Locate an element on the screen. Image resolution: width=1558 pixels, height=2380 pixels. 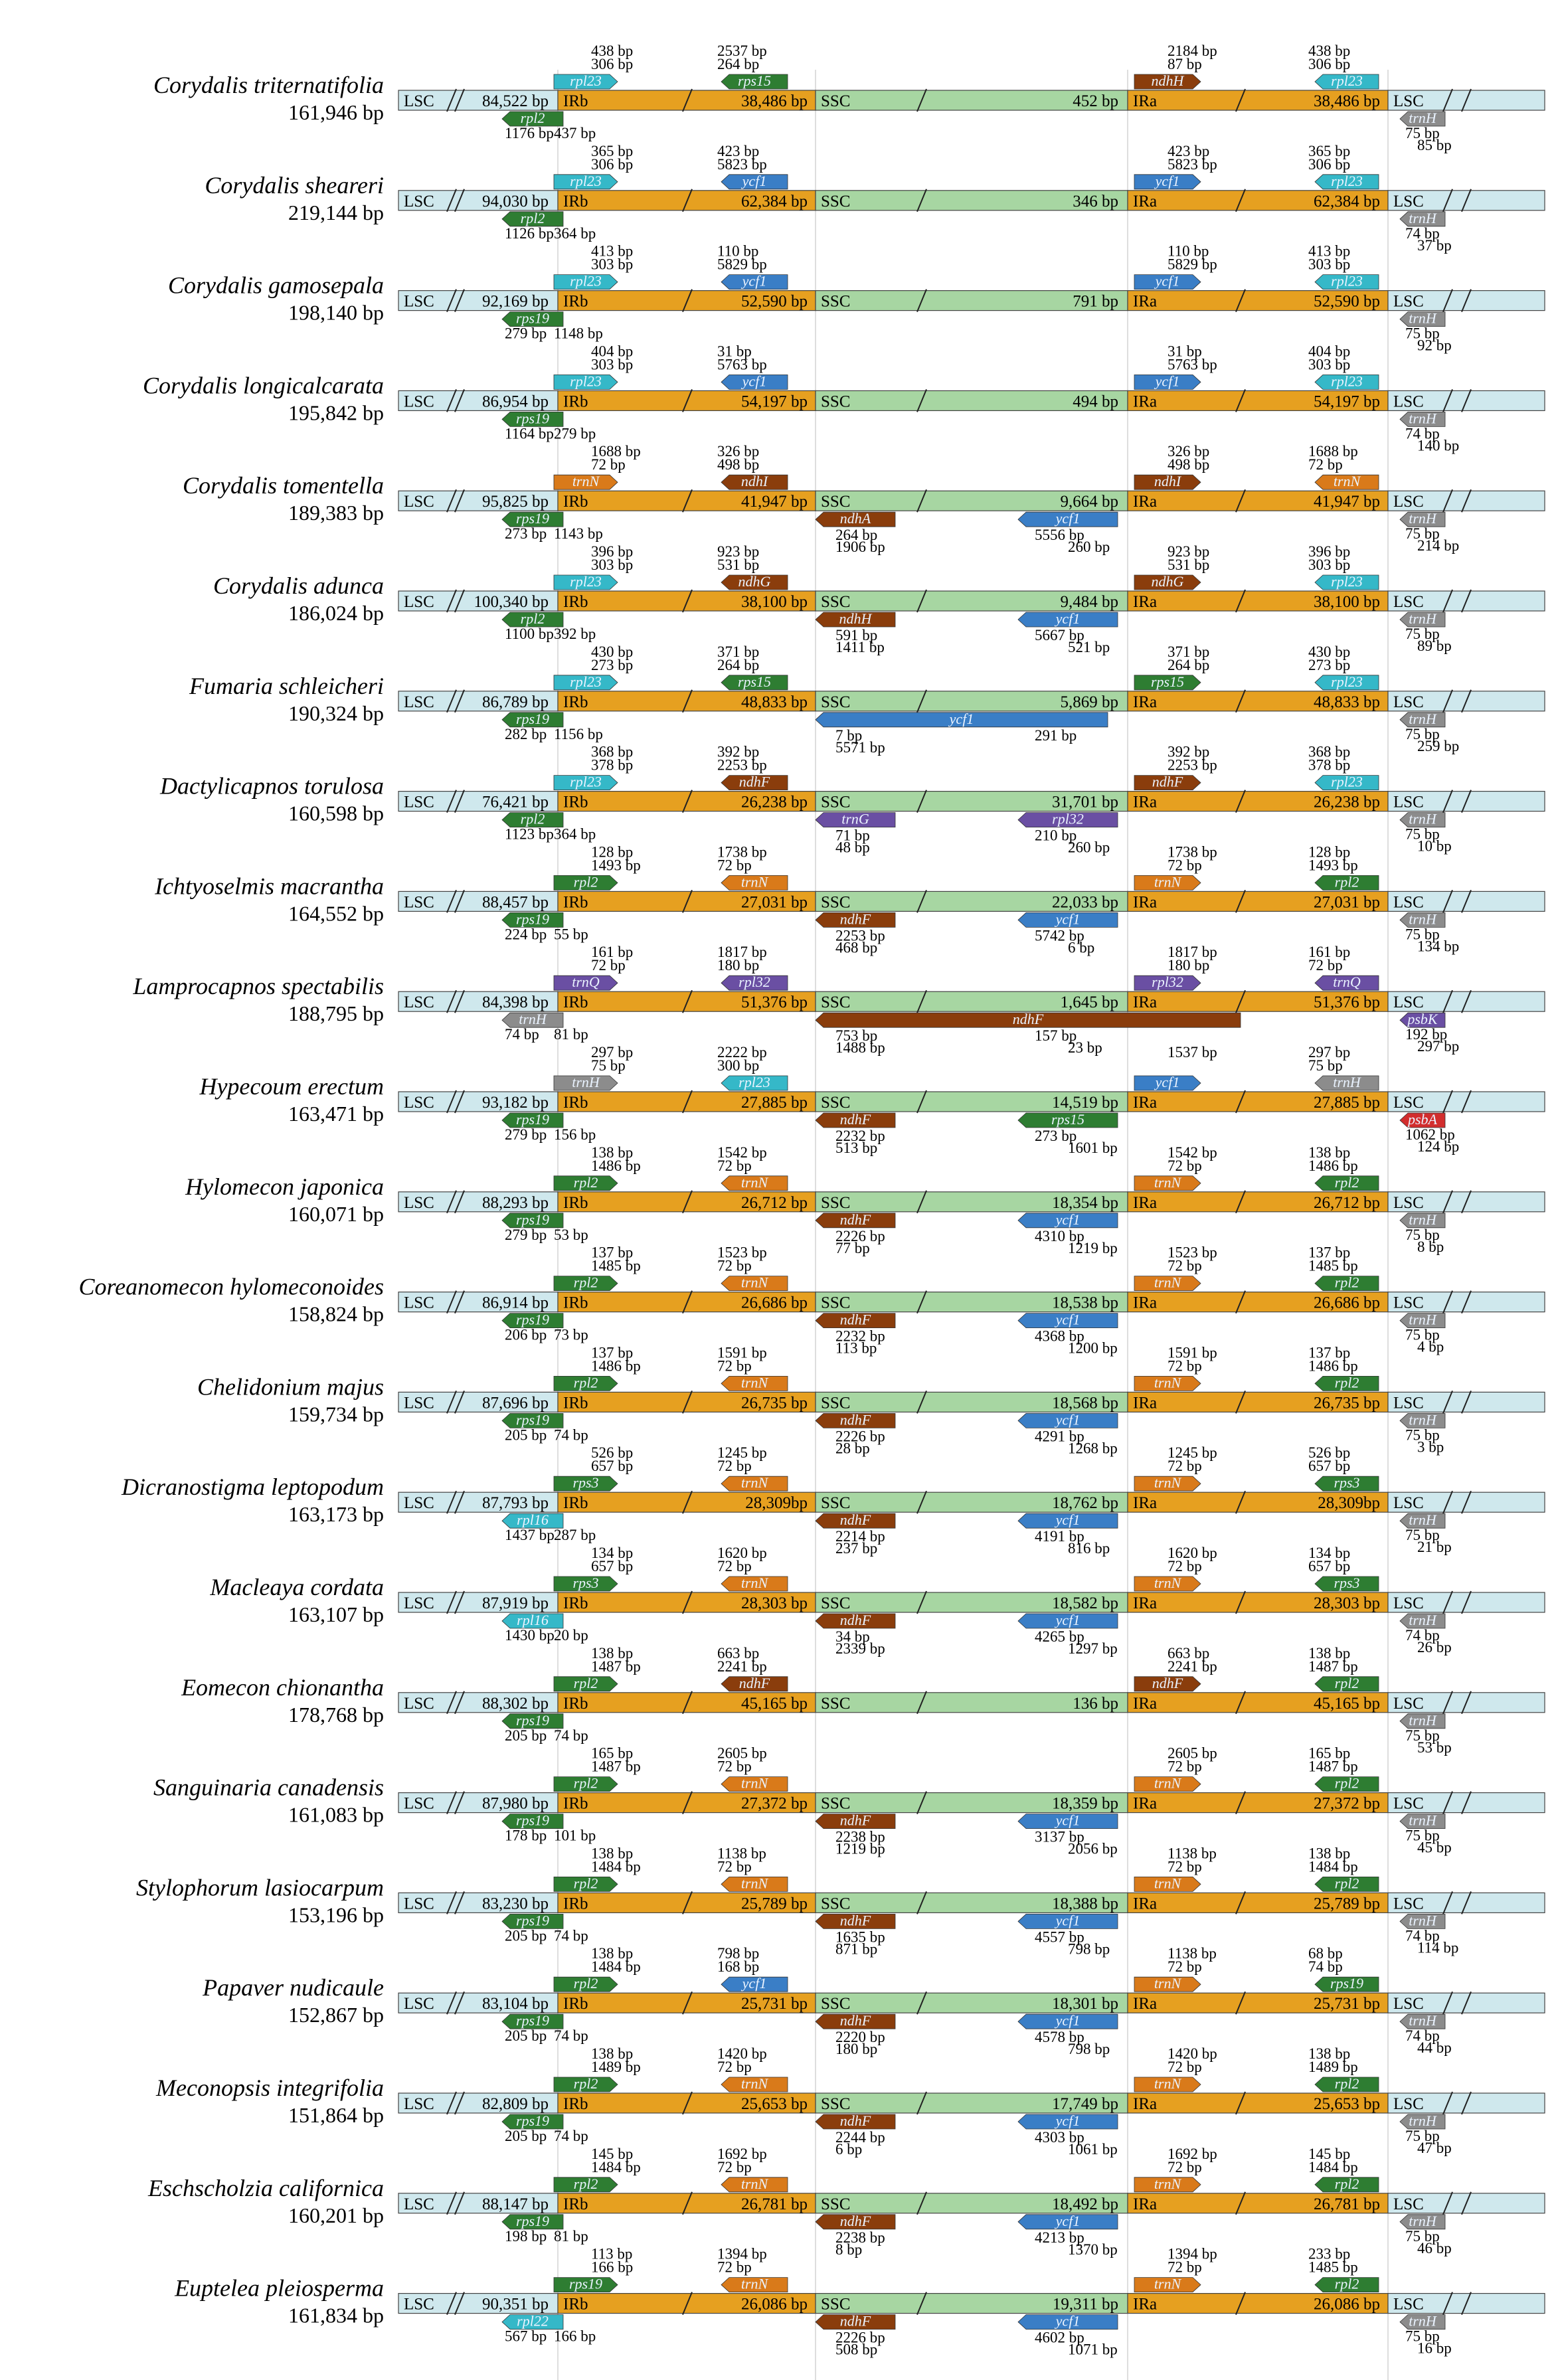
bp-label: 45 bp is located at coordinates (1434, 1847).